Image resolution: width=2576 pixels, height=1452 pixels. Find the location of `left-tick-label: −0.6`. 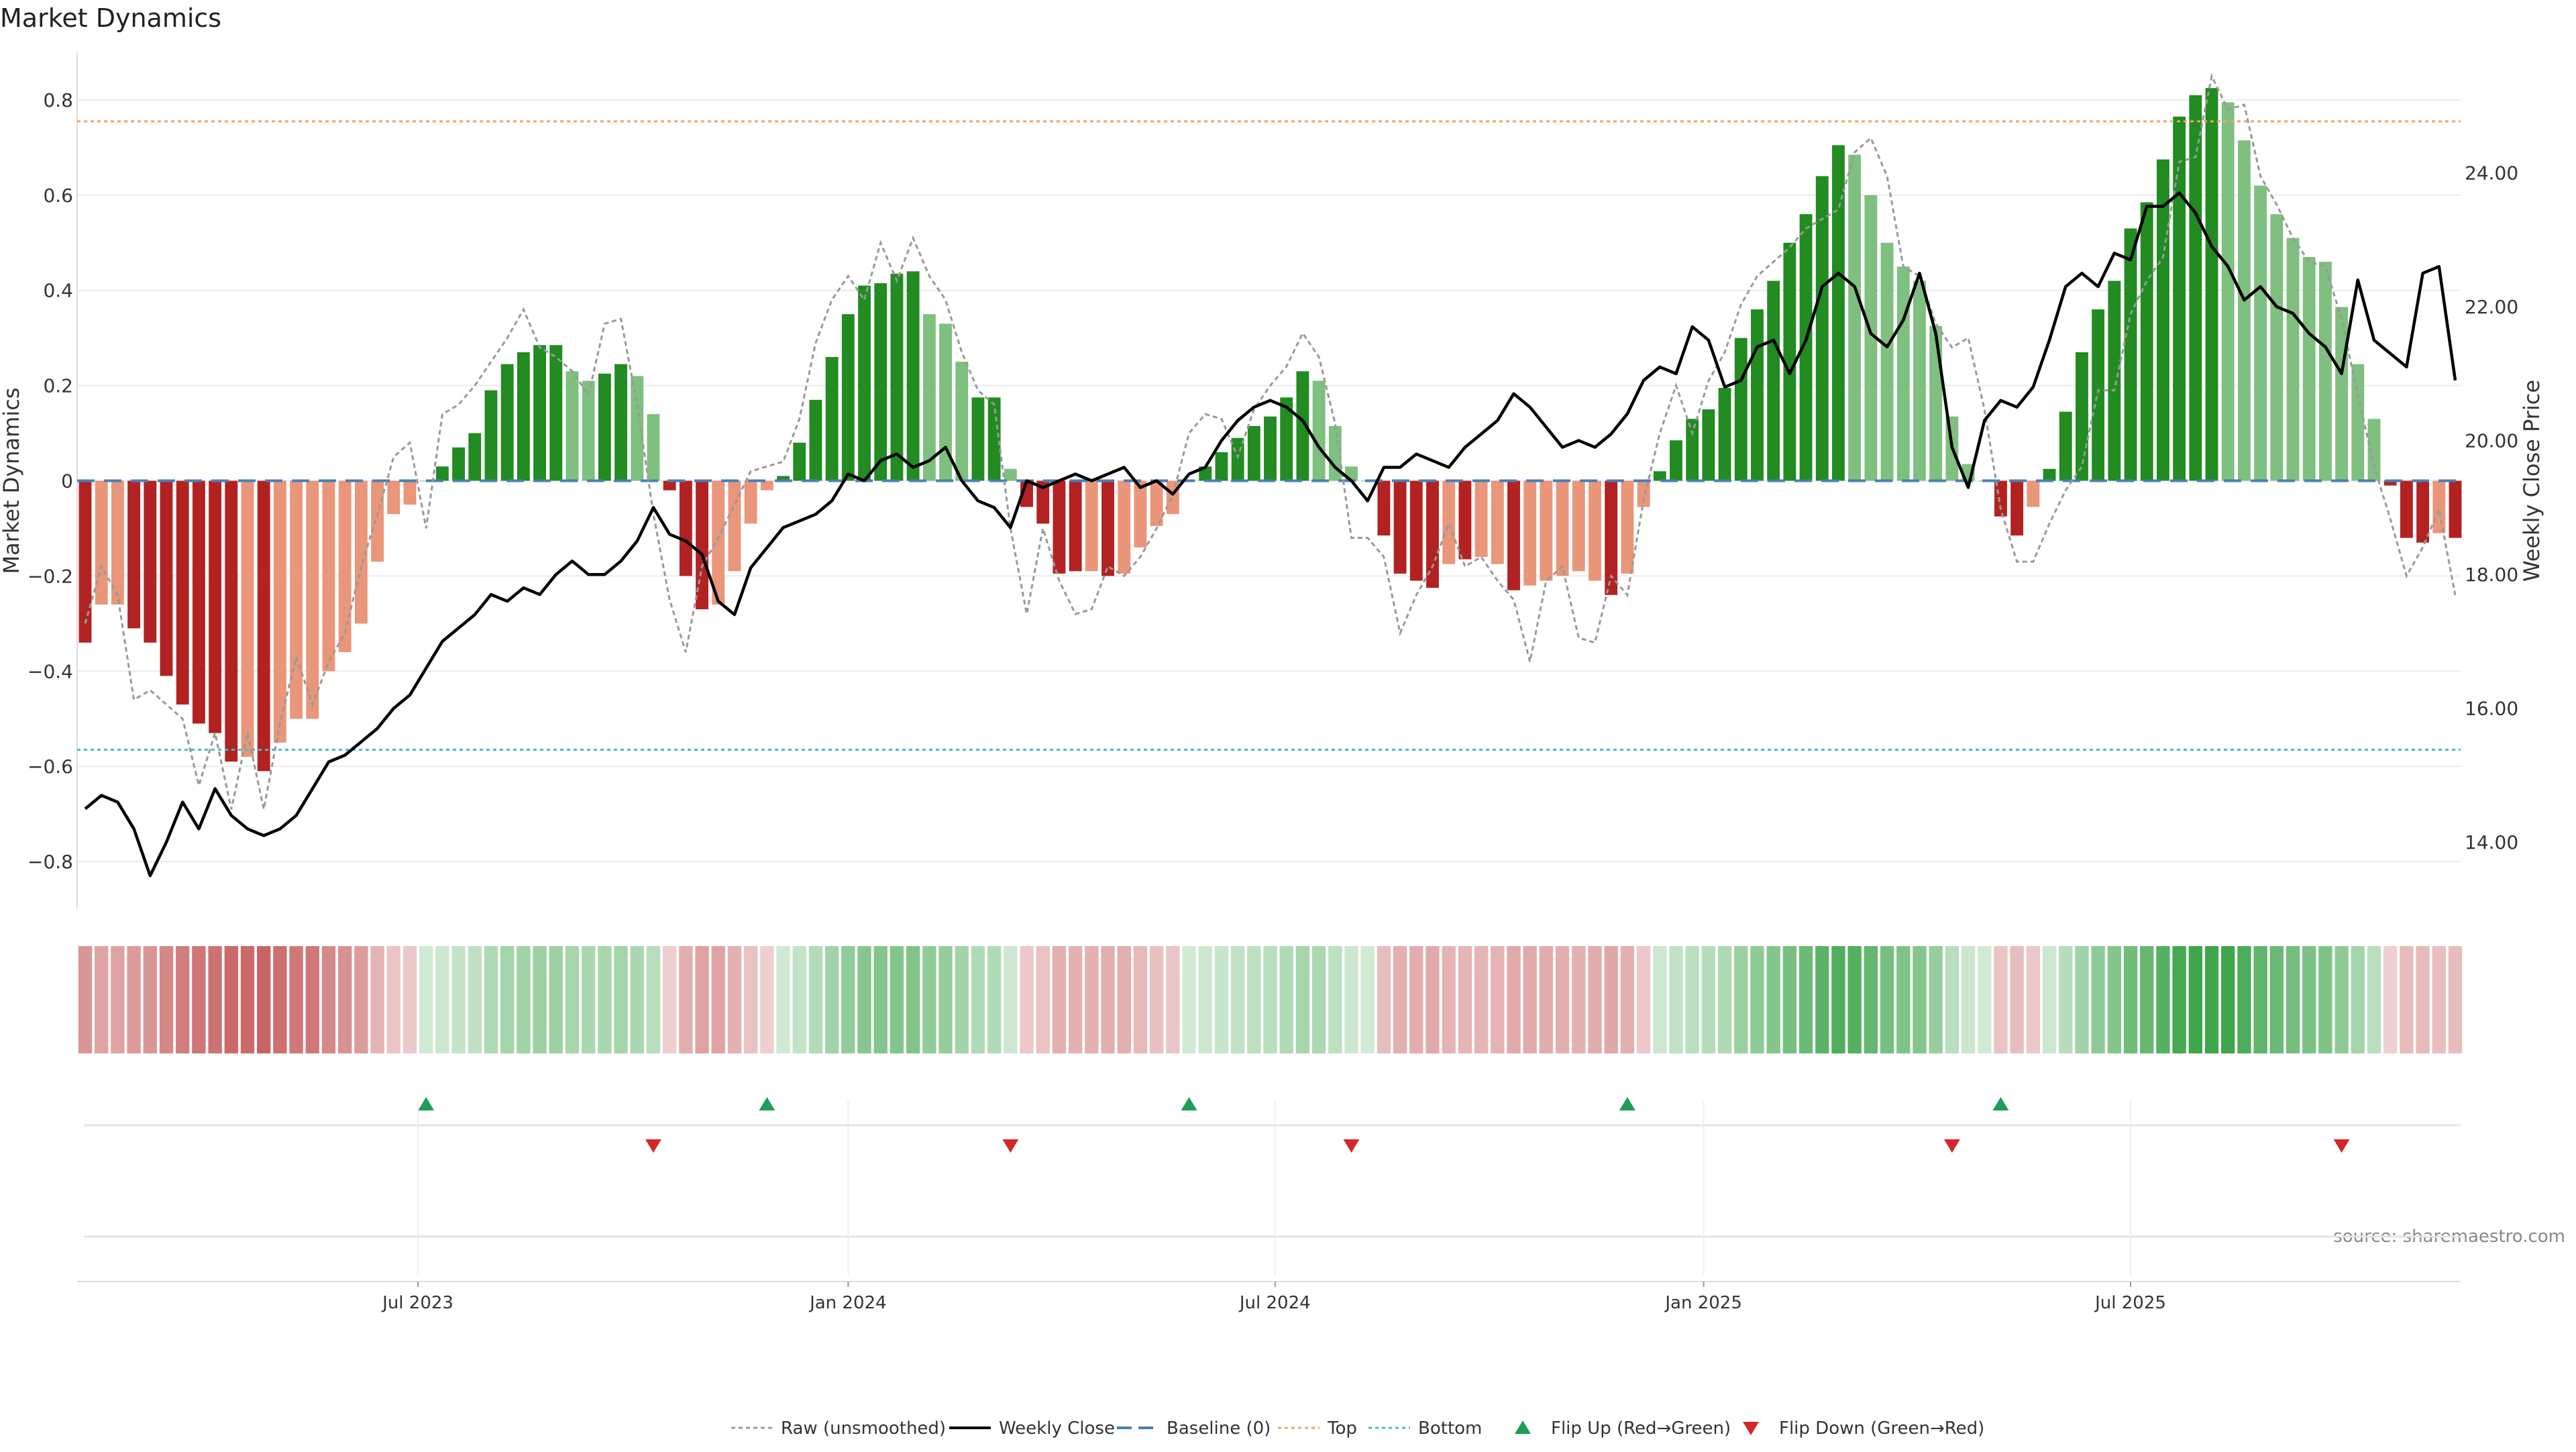

left-tick-label: −0.6 is located at coordinates (50, 767).